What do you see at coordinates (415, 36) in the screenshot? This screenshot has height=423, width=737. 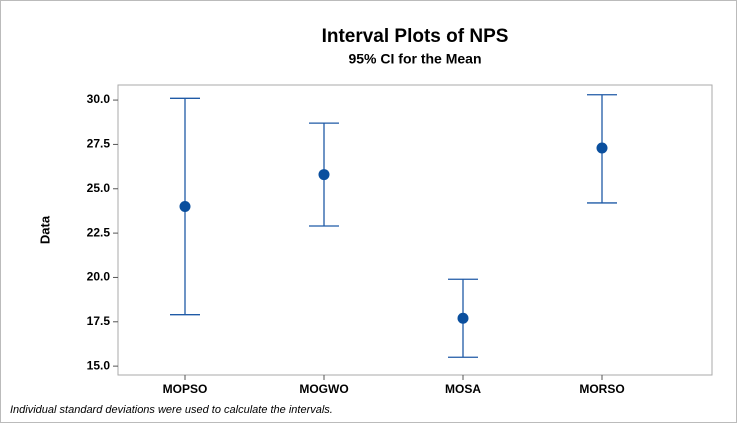 I see `chart-title: Interval Plots of NPS` at bounding box center [415, 36].